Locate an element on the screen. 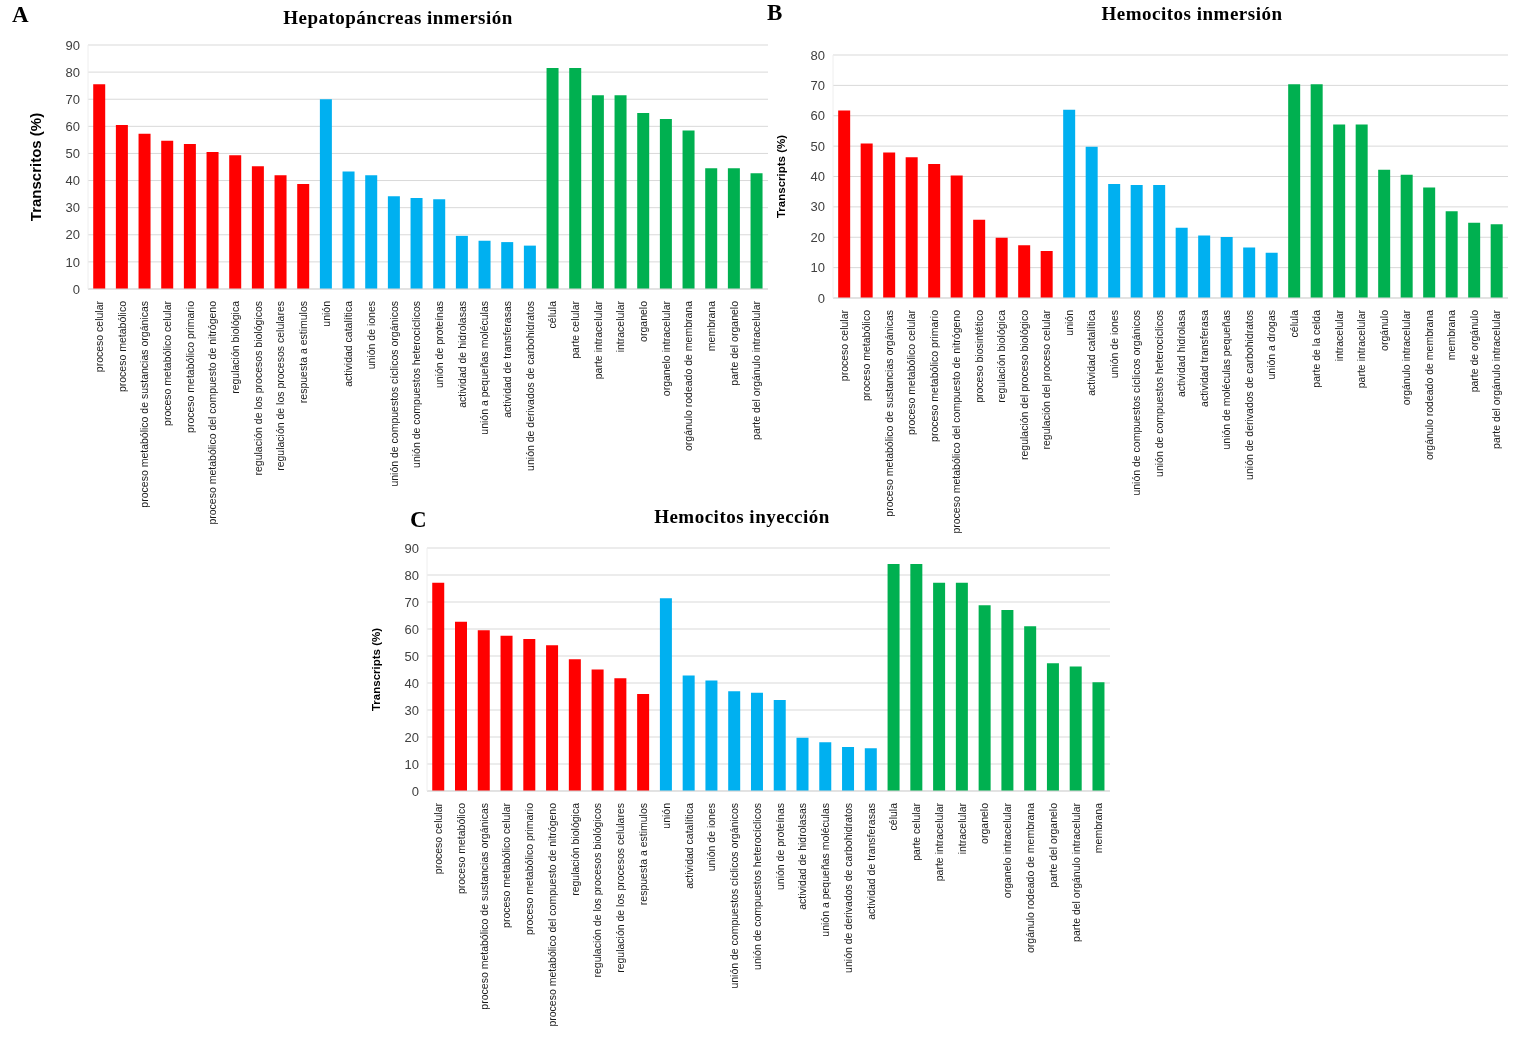  x-tick-label: orgánulo rodeado de membrana is located at coordinates (1029, 878).